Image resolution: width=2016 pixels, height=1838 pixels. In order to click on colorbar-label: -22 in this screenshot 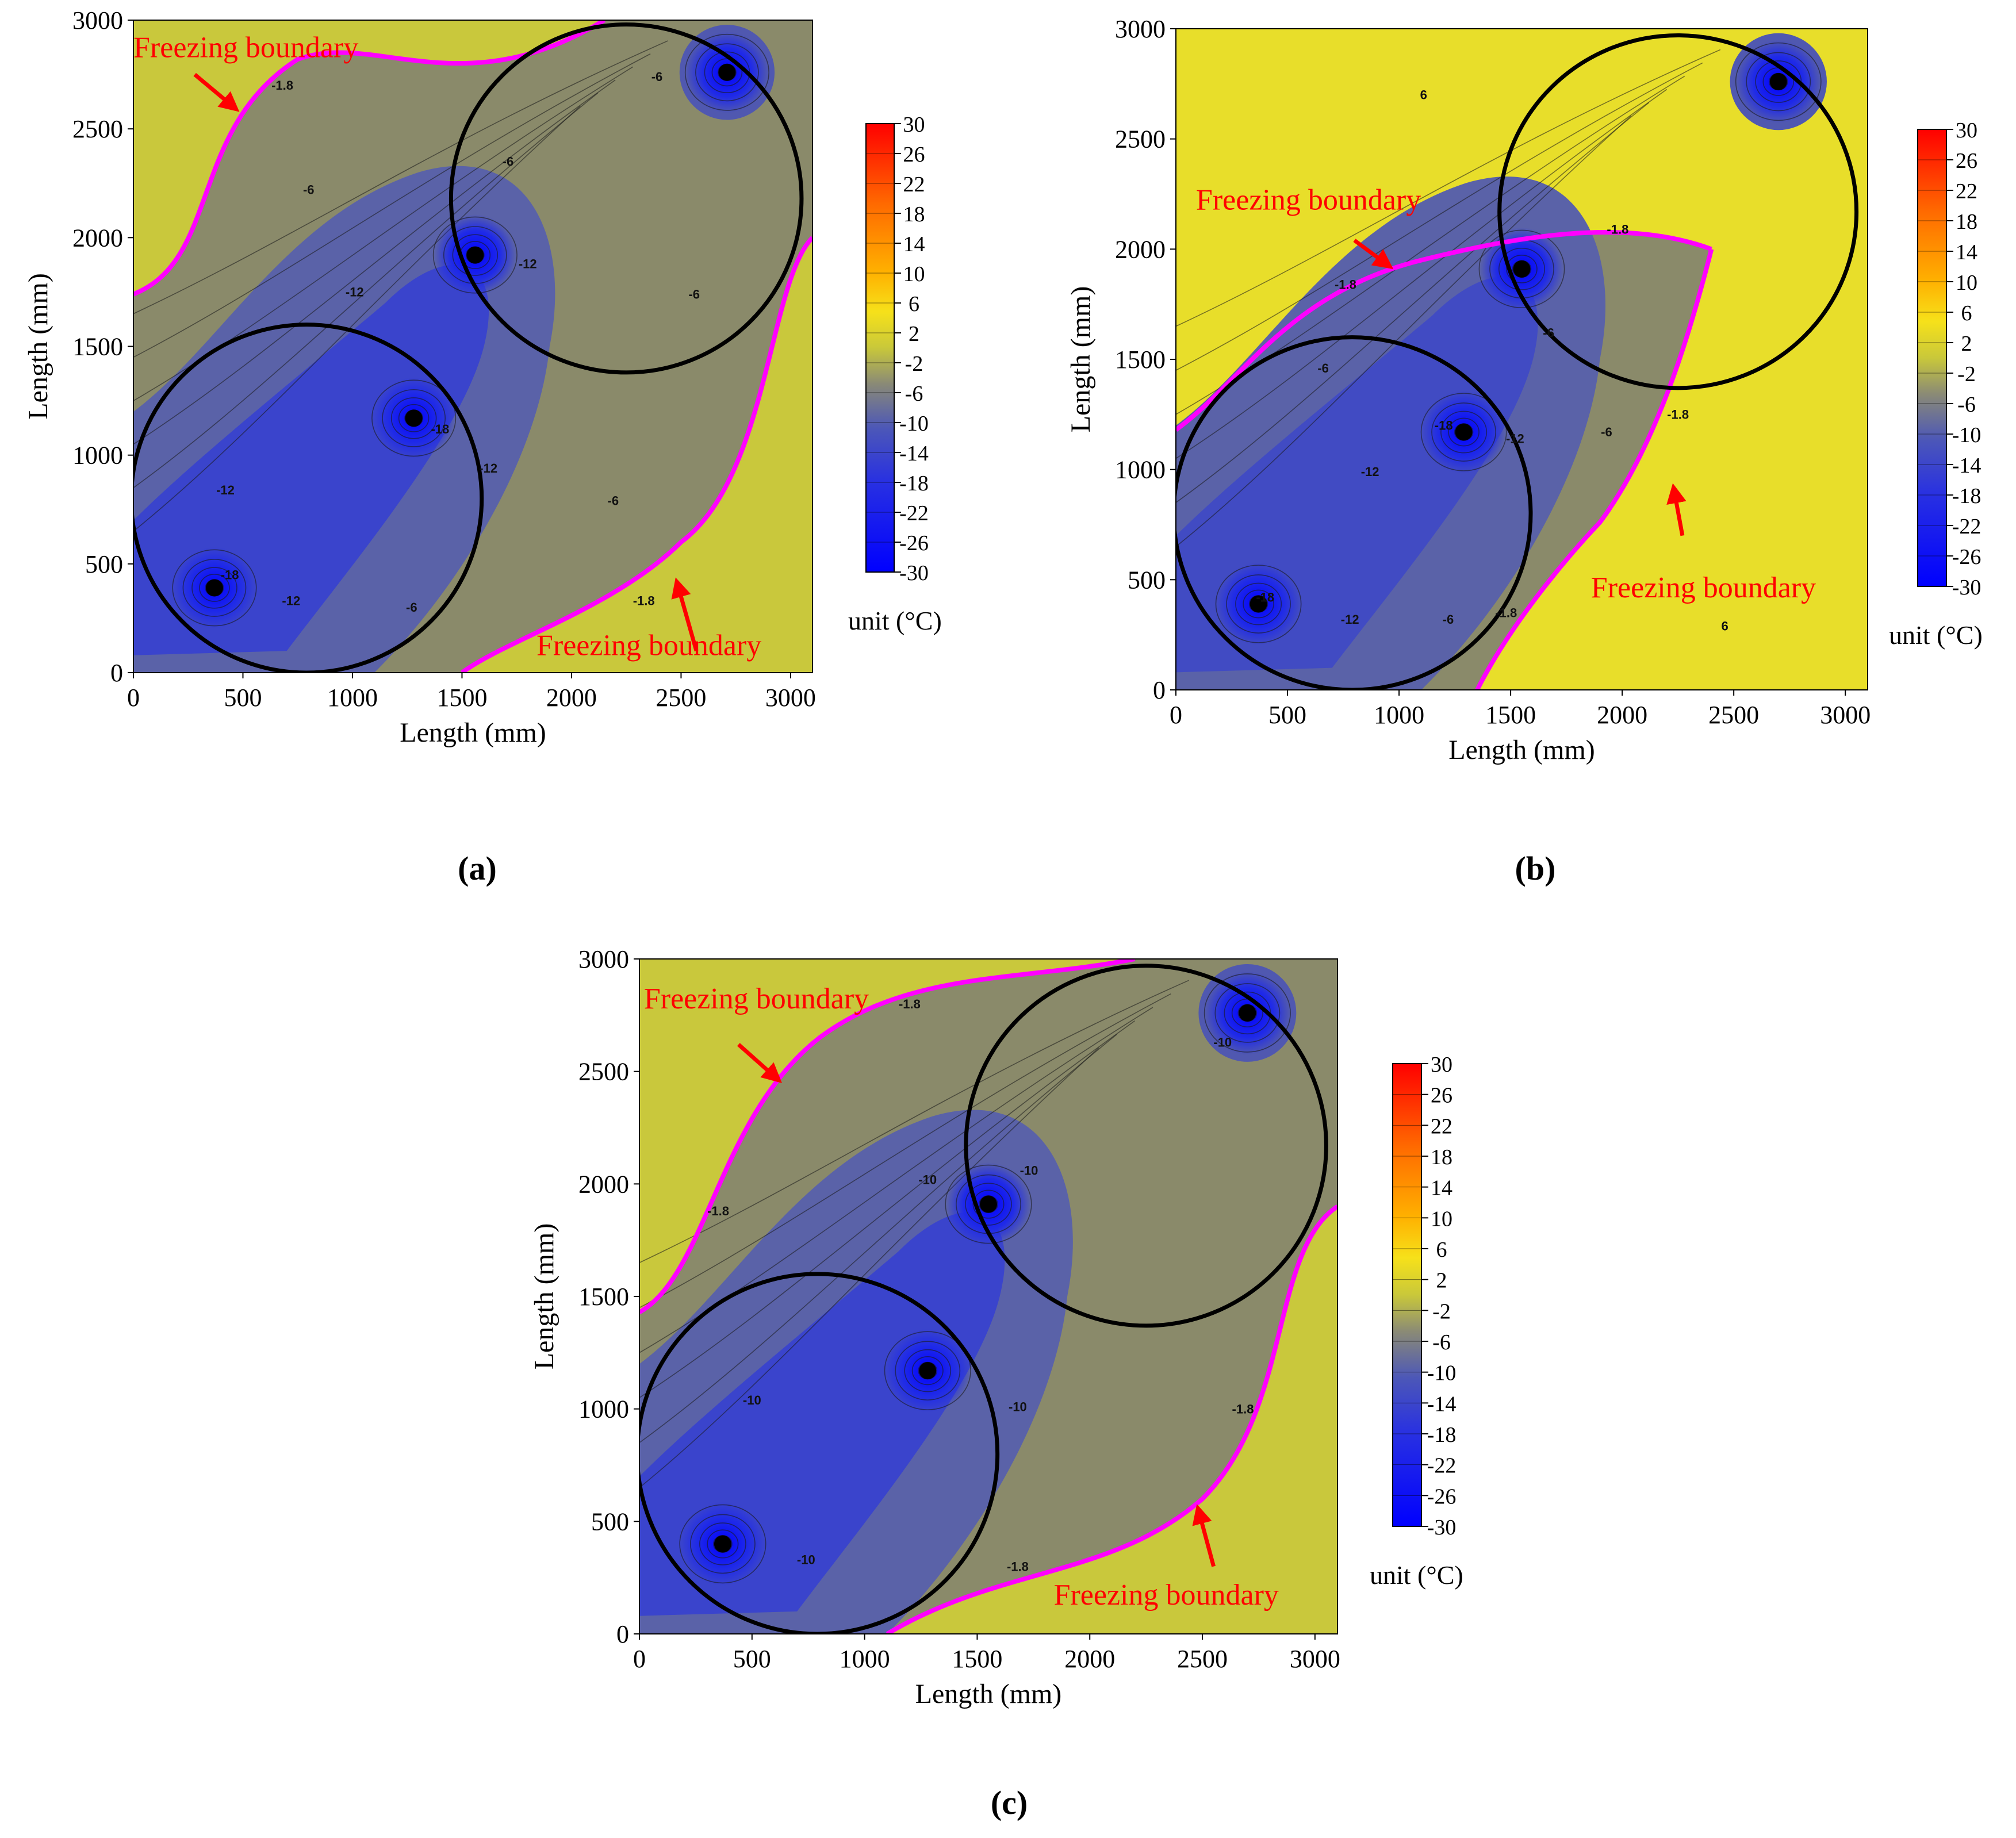, I will do `click(1442, 1466)`.